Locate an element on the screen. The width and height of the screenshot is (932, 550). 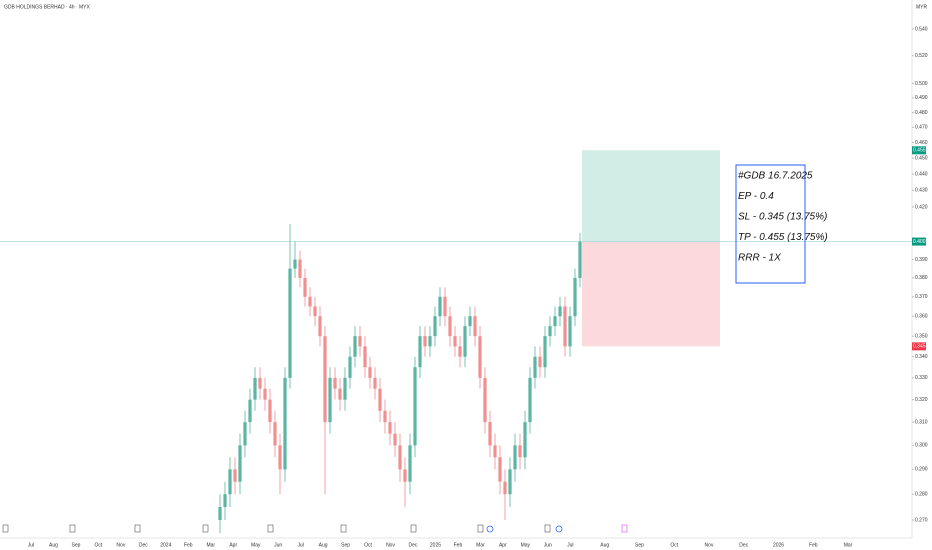
price-badge-label: 0.345 is located at coordinates (919, 347).